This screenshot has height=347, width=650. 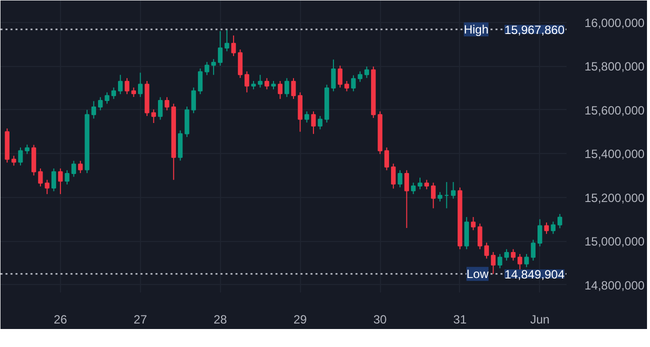 I want to click on x-tick-label: 30, so click(x=380, y=319).